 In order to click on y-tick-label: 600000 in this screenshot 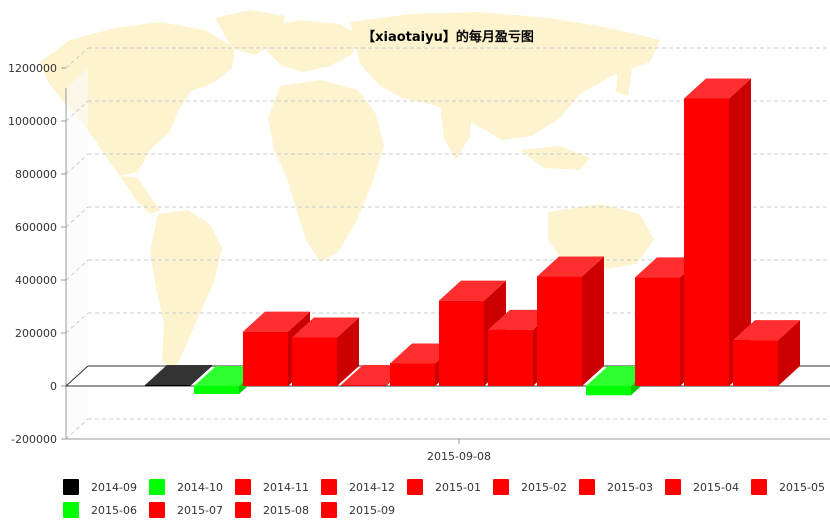, I will do `click(36, 227)`.